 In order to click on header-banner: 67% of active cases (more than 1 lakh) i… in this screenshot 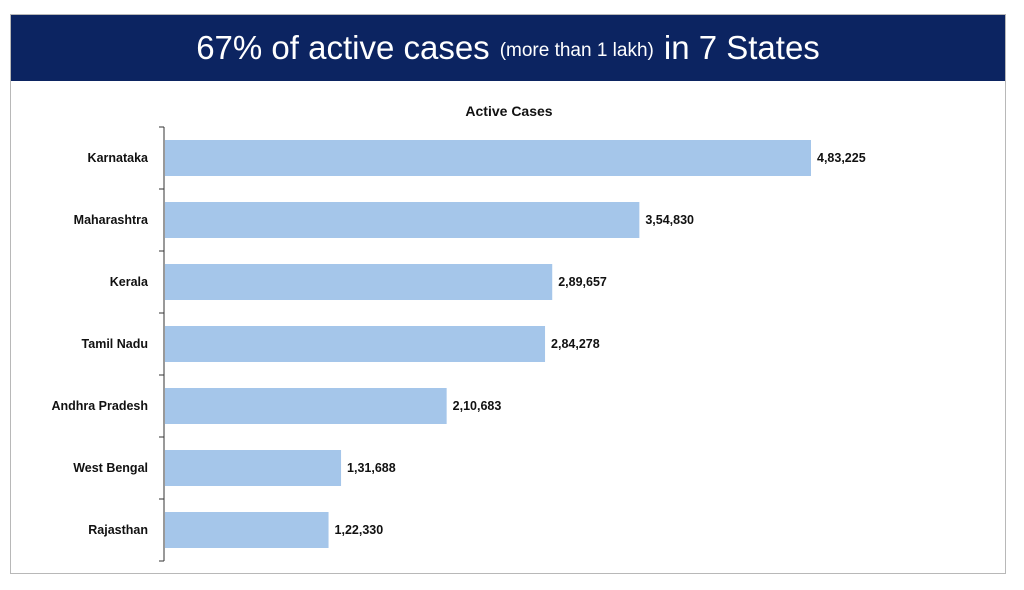, I will do `click(508, 48)`.